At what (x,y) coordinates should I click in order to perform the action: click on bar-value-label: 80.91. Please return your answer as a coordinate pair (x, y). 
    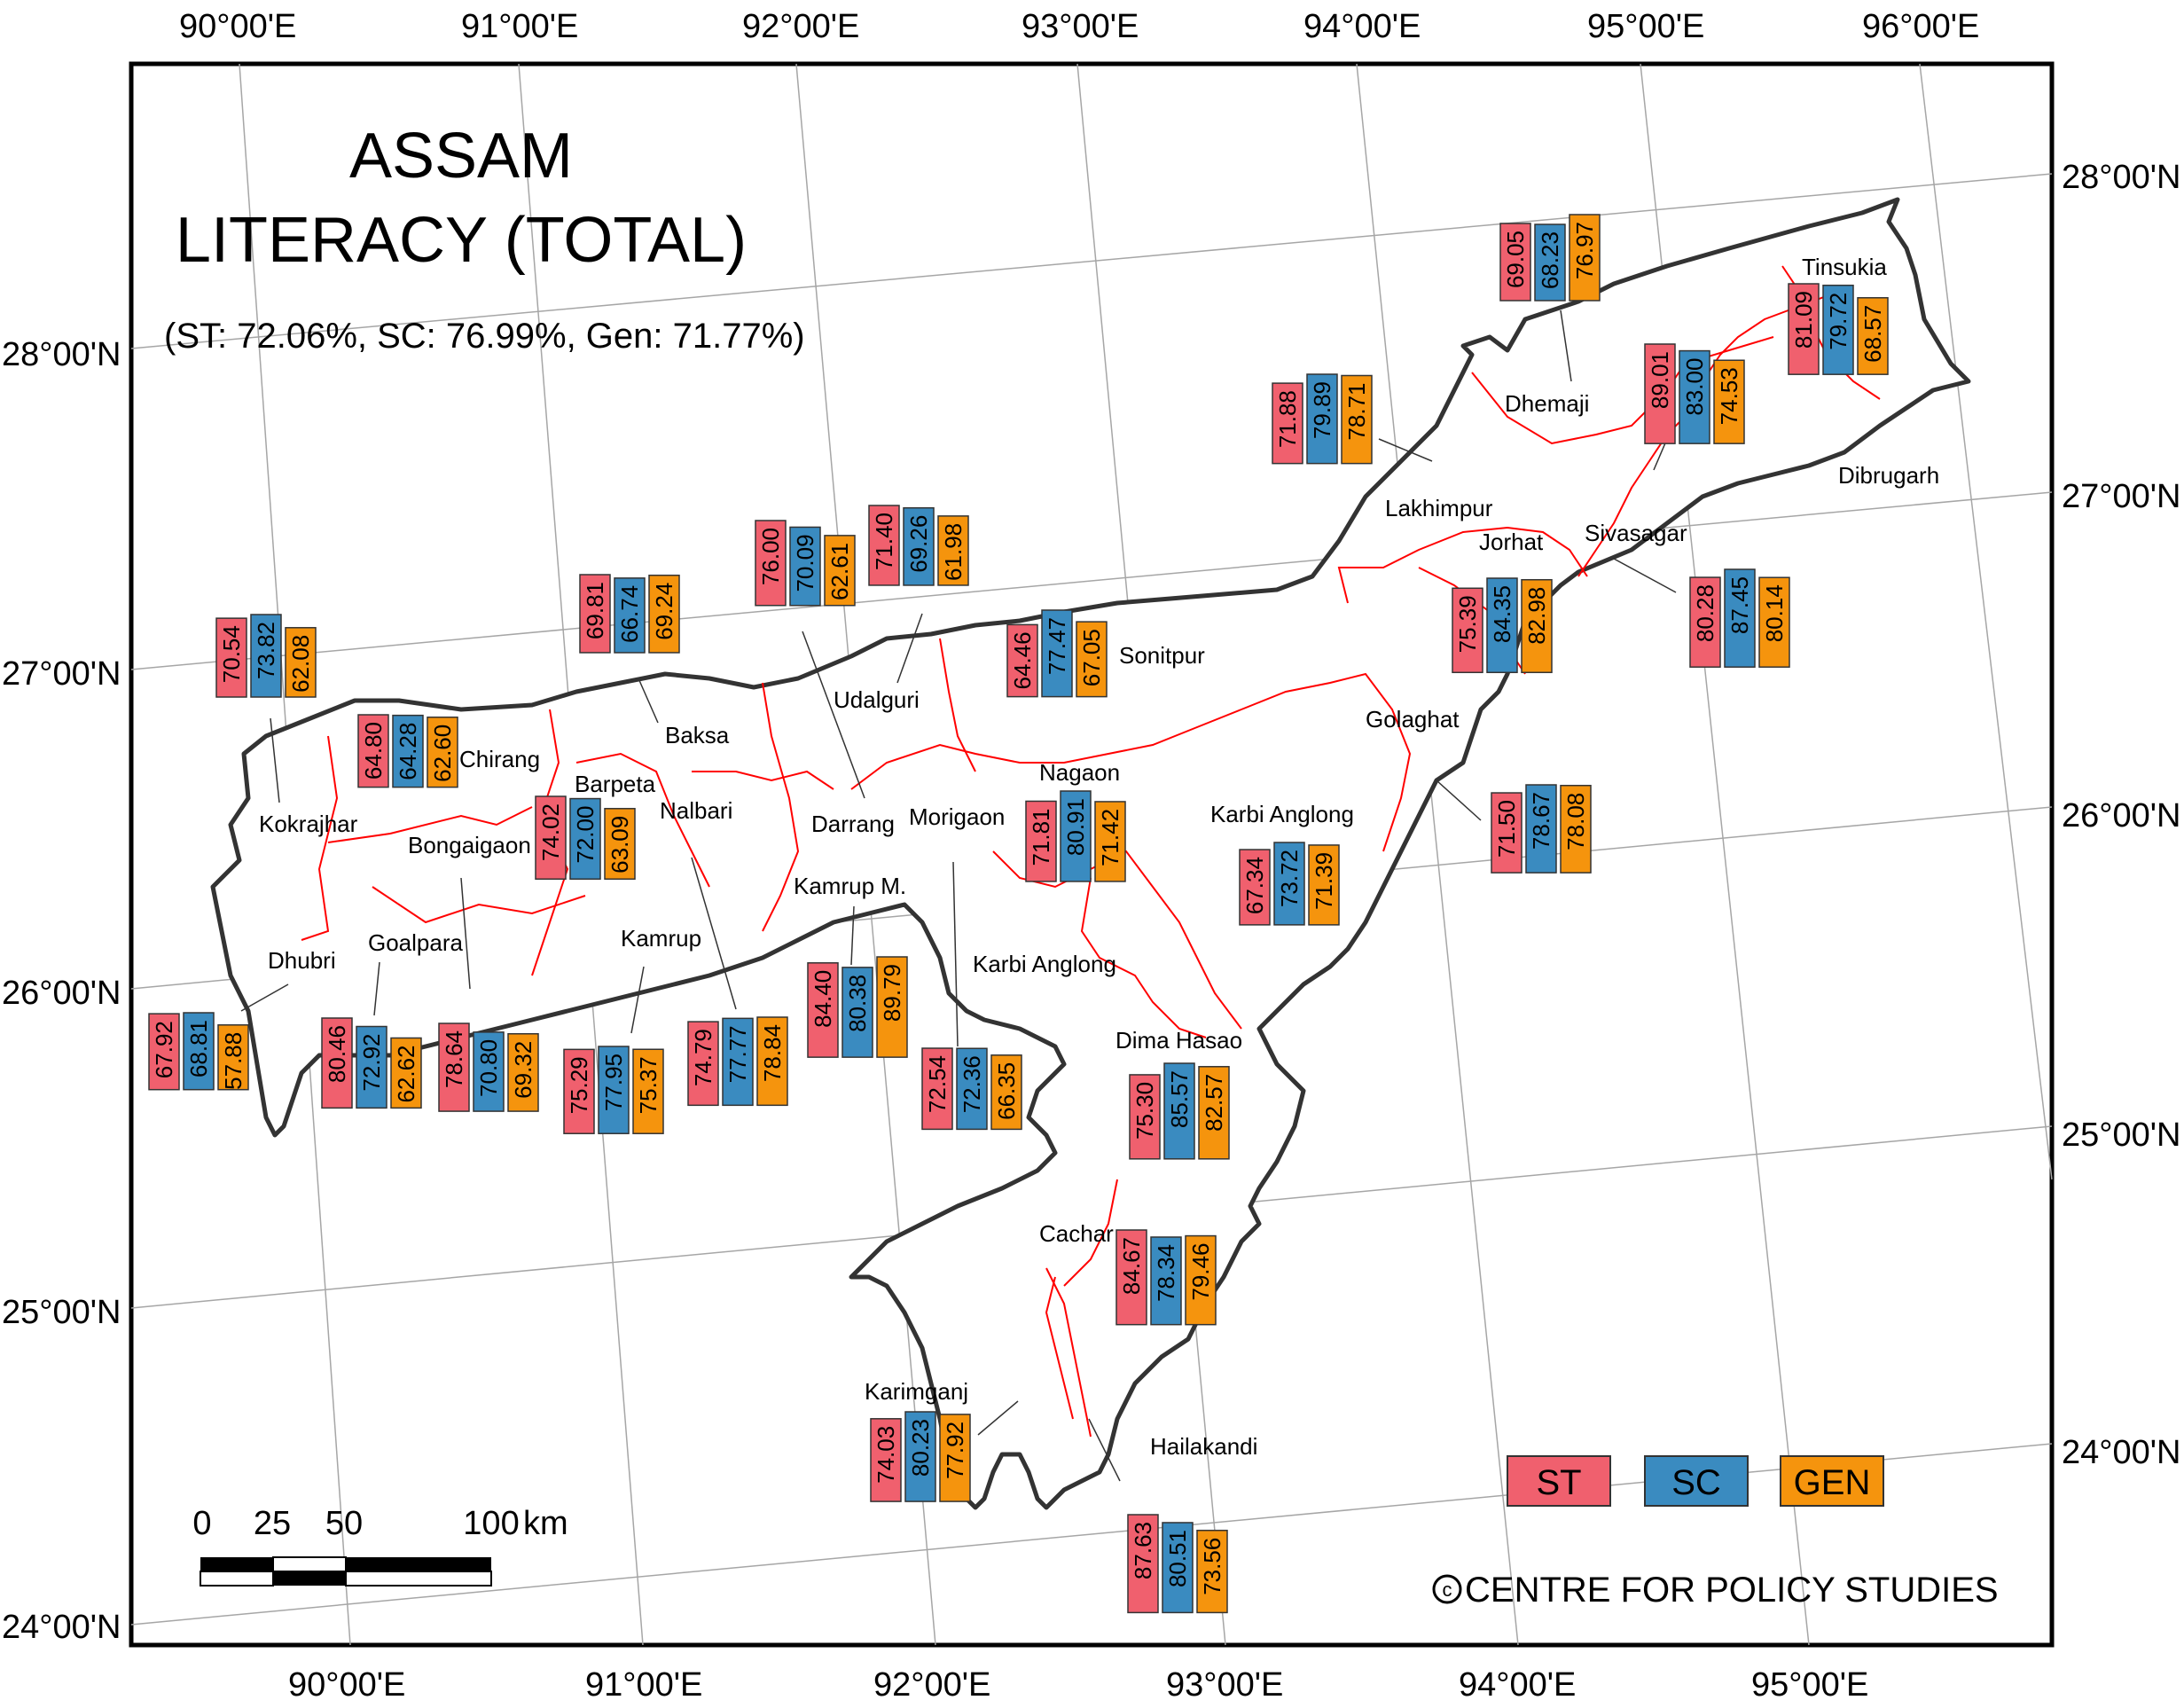
    Looking at the image, I should click on (1075, 827).